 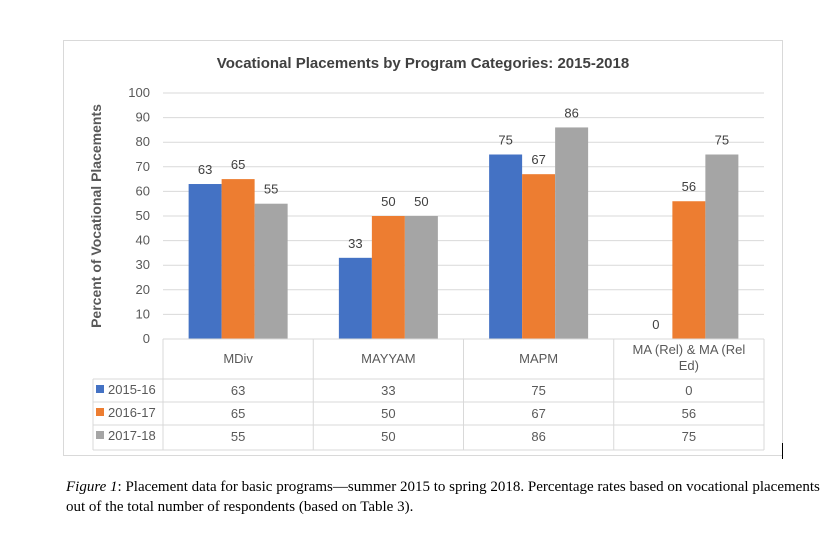 I want to click on category-label: MDiv, so click(x=238, y=358).